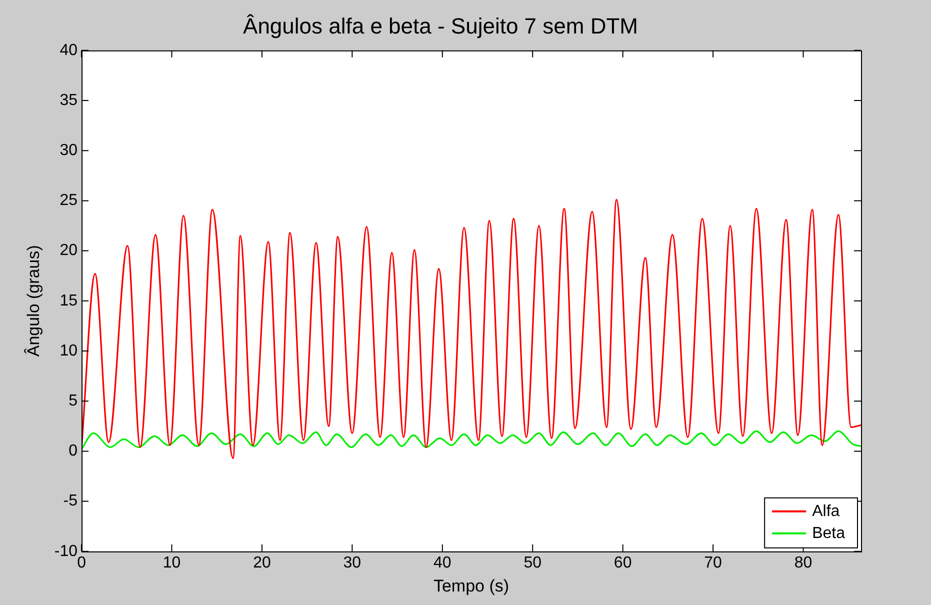  Describe the element at coordinates (623, 563) in the screenshot. I see `x-tick-label: 60` at that location.